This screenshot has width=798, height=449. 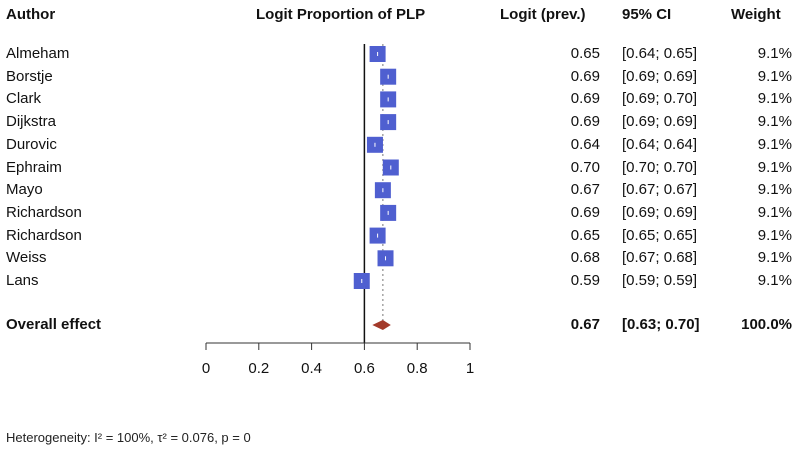 What do you see at coordinates (399, 168) in the screenshot?
I see `study-row: Ephraim 0.70 [0.70; 0.70] 9.1%` at bounding box center [399, 168].